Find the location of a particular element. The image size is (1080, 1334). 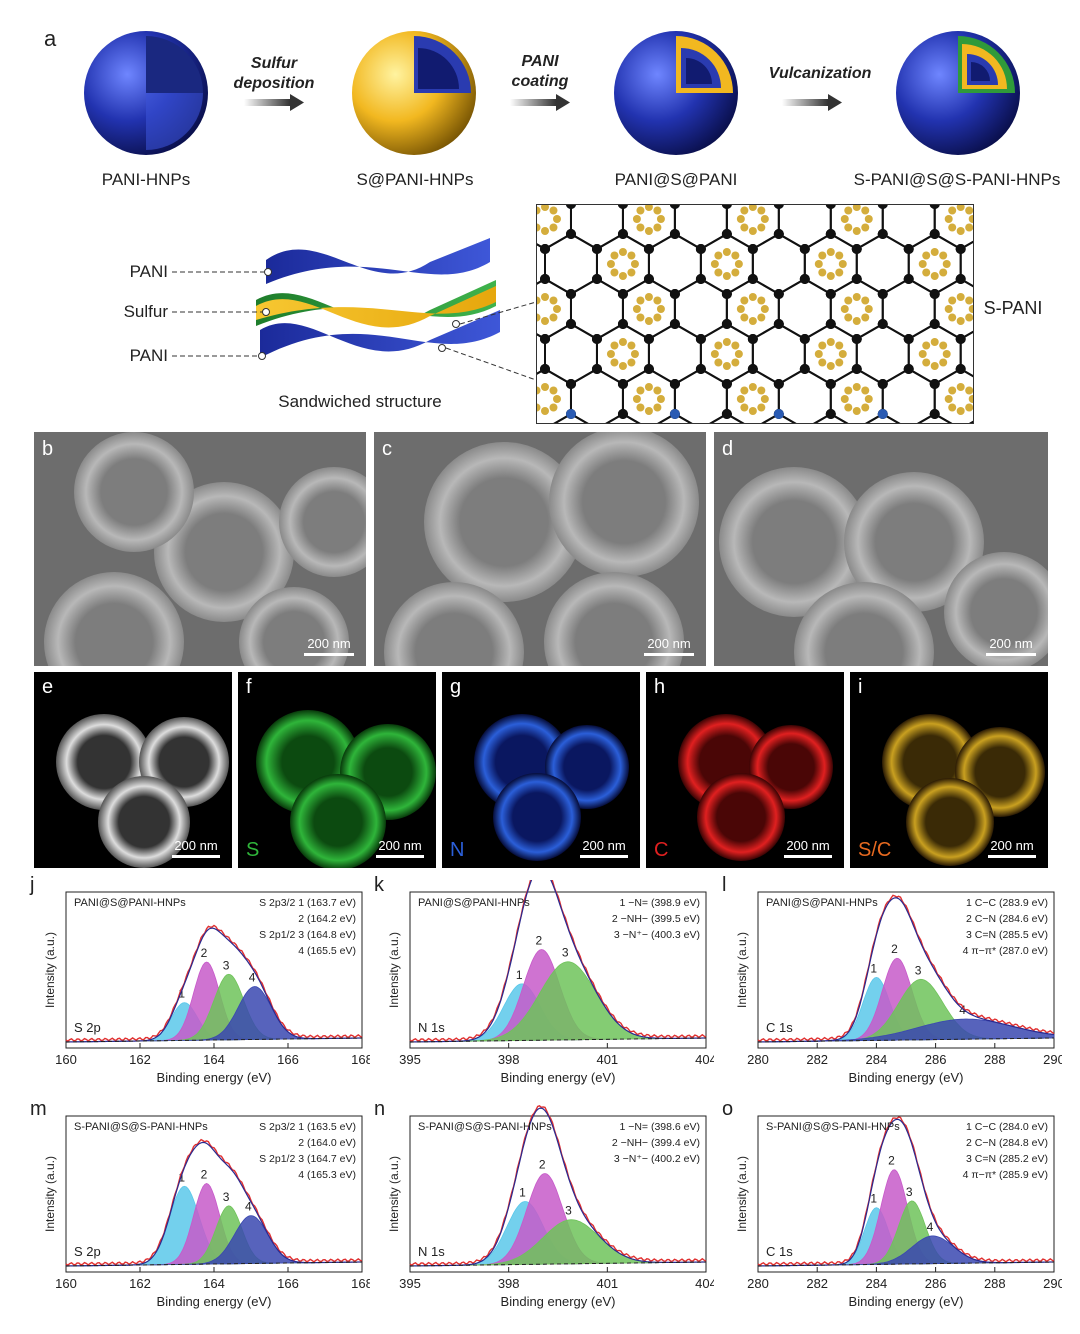

caption-pani-s-pani: PANI@S@PANI is located at coordinates (676, 179).